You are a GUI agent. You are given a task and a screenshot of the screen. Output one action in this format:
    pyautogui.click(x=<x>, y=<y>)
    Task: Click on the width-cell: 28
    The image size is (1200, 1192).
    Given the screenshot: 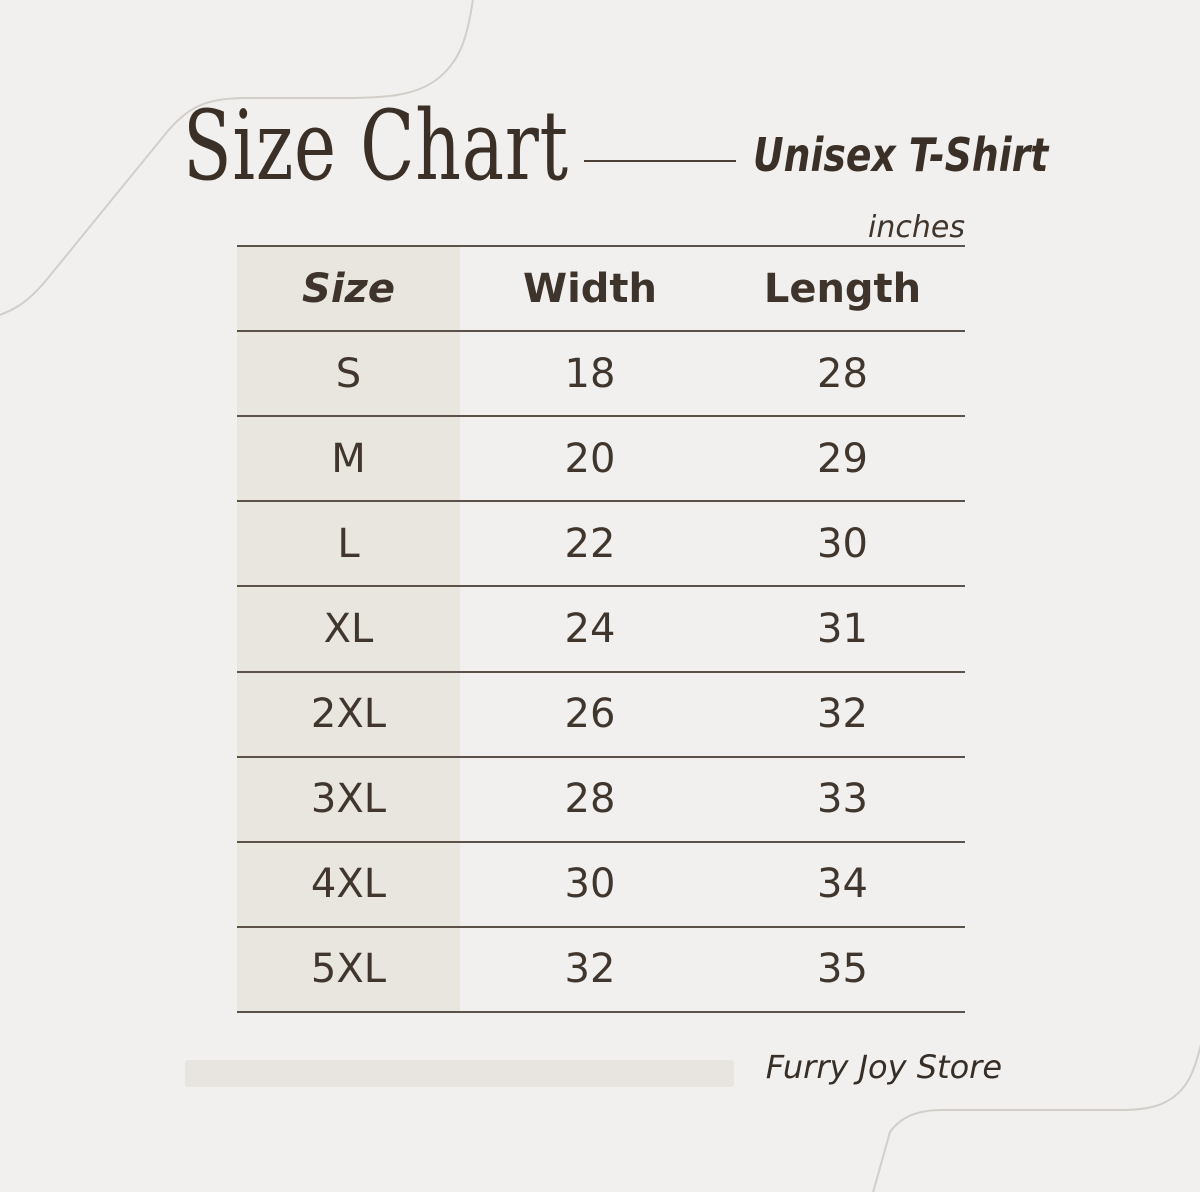 What is the action you would take?
    pyautogui.click(x=590, y=799)
    